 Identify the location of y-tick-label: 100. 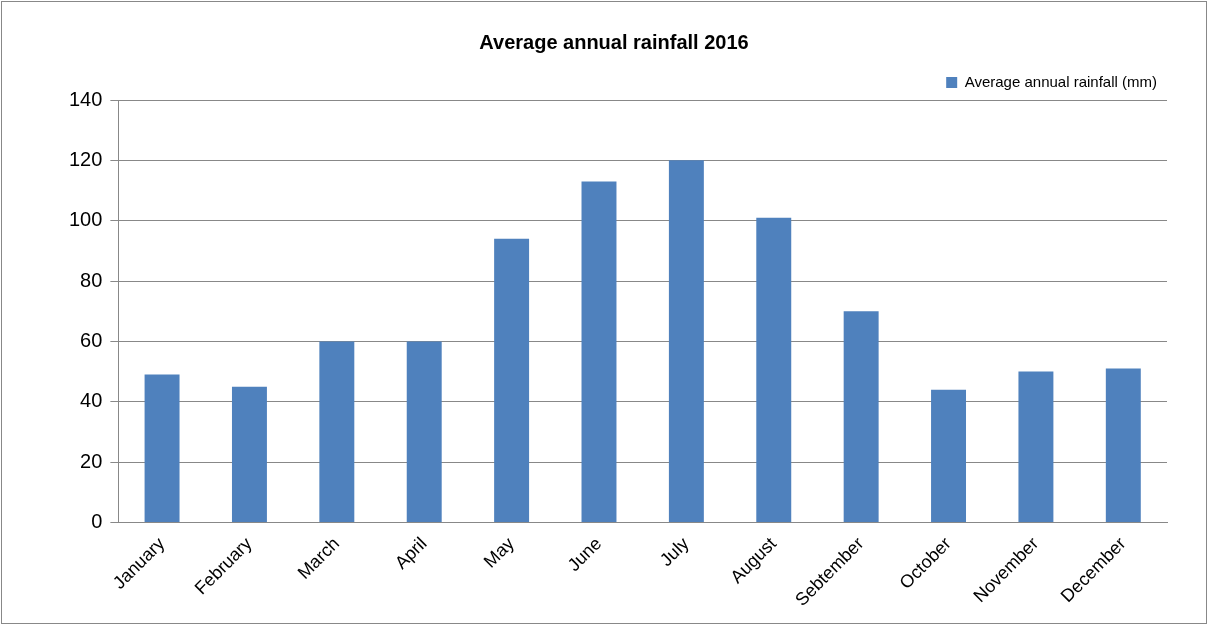
(85, 219).